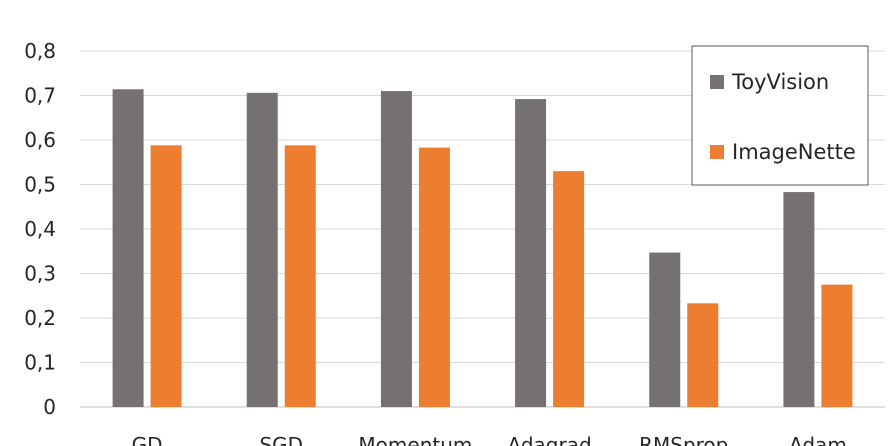 Image resolution: width=895 pixels, height=446 pixels. I want to click on legend-label-toyvision: ToyVision, so click(780, 82).